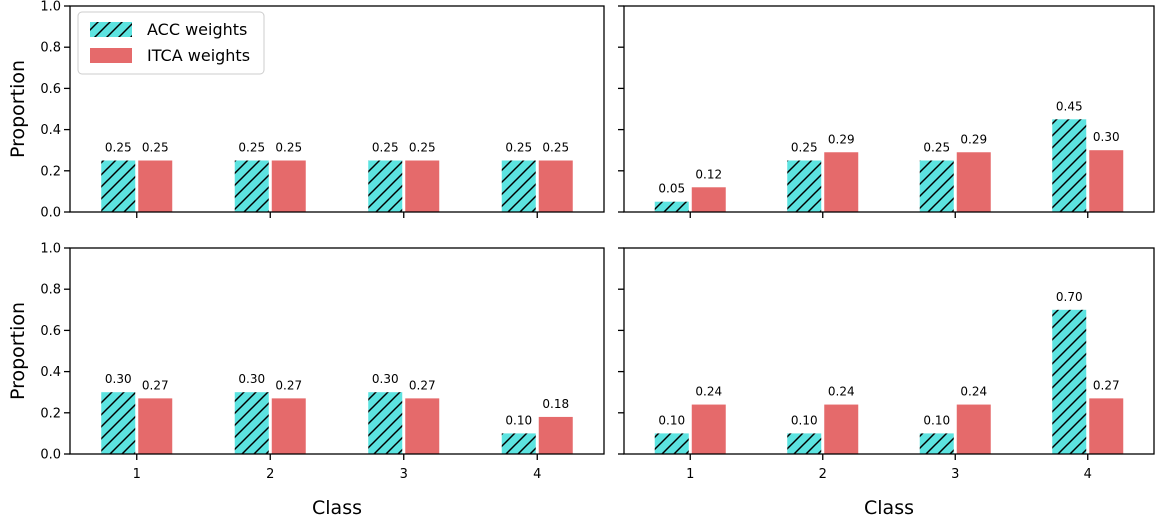  What do you see at coordinates (708, 174) in the screenshot?
I see `bar-value-label-itca: 0.12` at bounding box center [708, 174].